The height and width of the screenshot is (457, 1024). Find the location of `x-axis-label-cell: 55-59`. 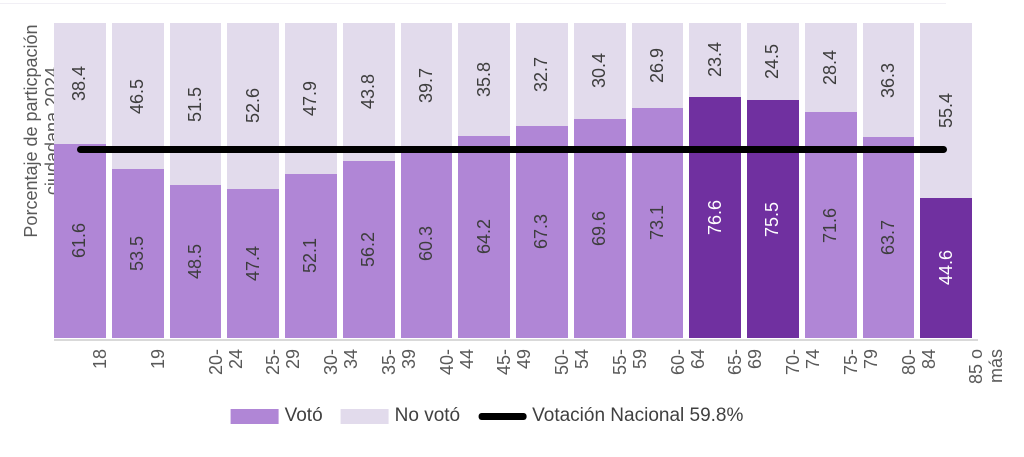

x-axis-label-cell: 55-59 is located at coordinates (612, 380).